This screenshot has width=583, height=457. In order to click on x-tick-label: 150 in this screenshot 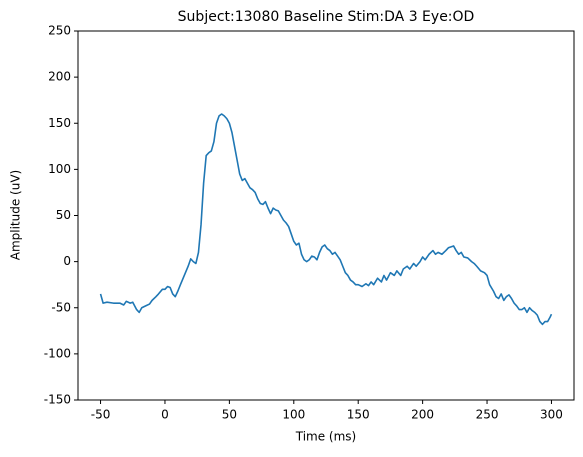, I will do `click(358, 415)`.